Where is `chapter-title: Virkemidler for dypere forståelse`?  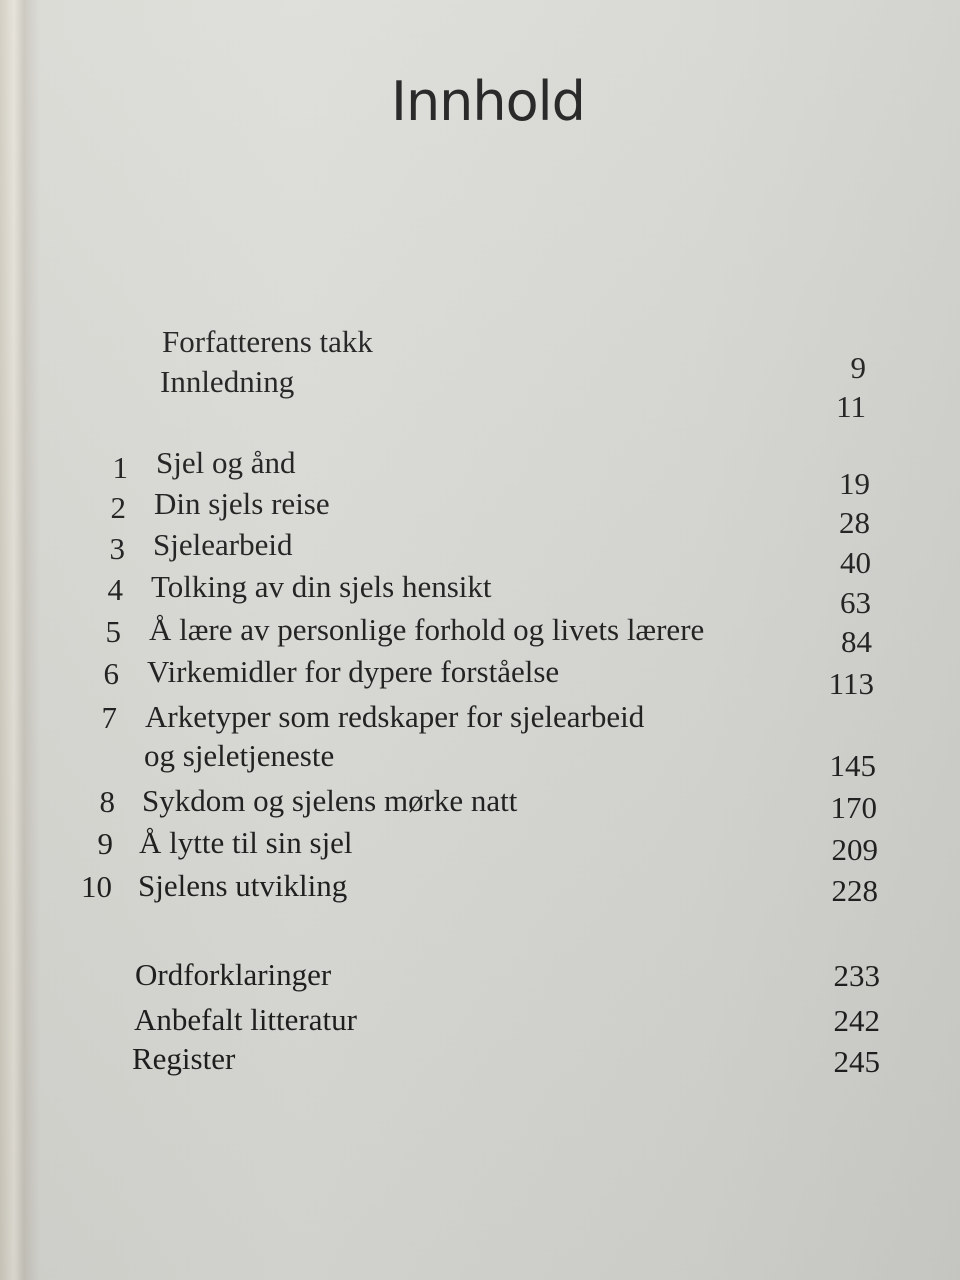 chapter-title: Virkemidler for dypere forståelse is located at coordinates (353, 671).